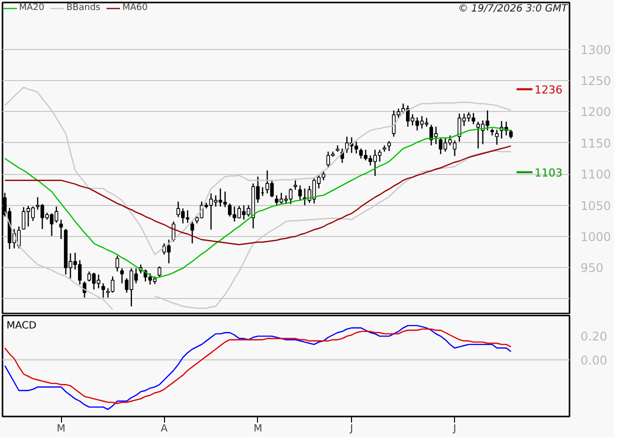 This screenshot has width=627, height=440. What do you see at coordinates (596, 143) in the screenshot?
I see `y-tick-label: 1150` at bounding box center [596, 143].